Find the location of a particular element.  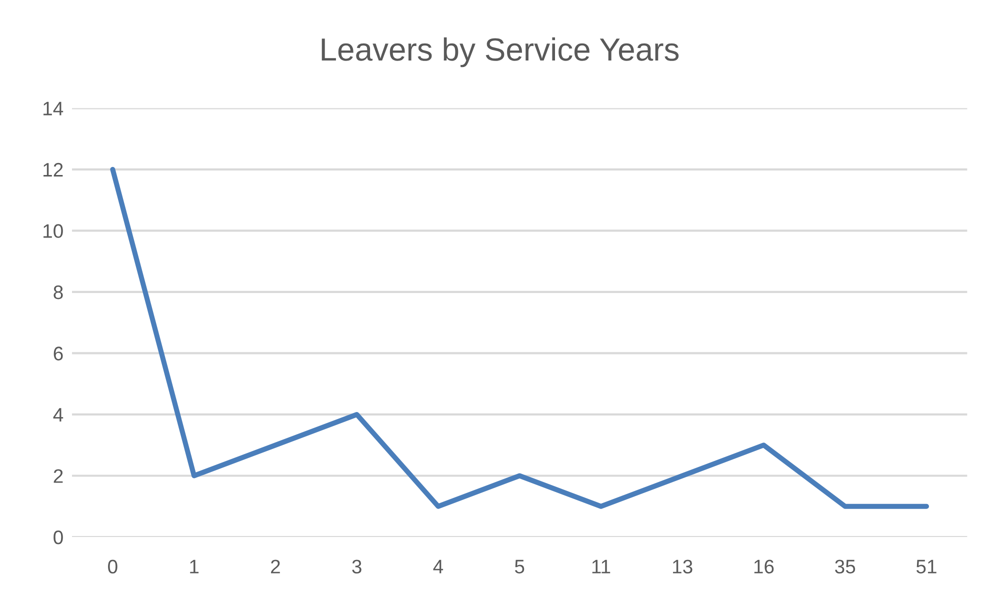

chart-title: Leavers by Service Years is located at coordinates (500, 52).